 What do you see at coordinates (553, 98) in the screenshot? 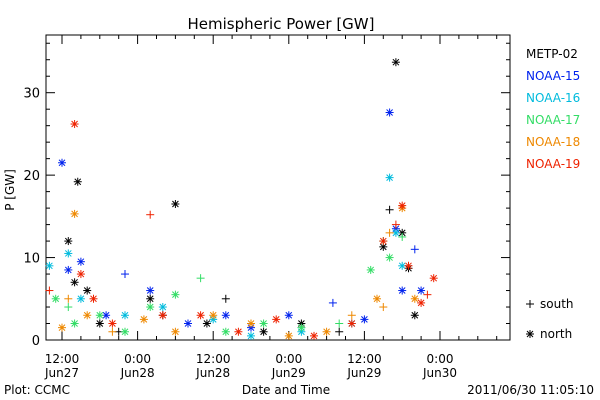
I see `legend-entry: NOAA-16` at bounding box center [553, 98].